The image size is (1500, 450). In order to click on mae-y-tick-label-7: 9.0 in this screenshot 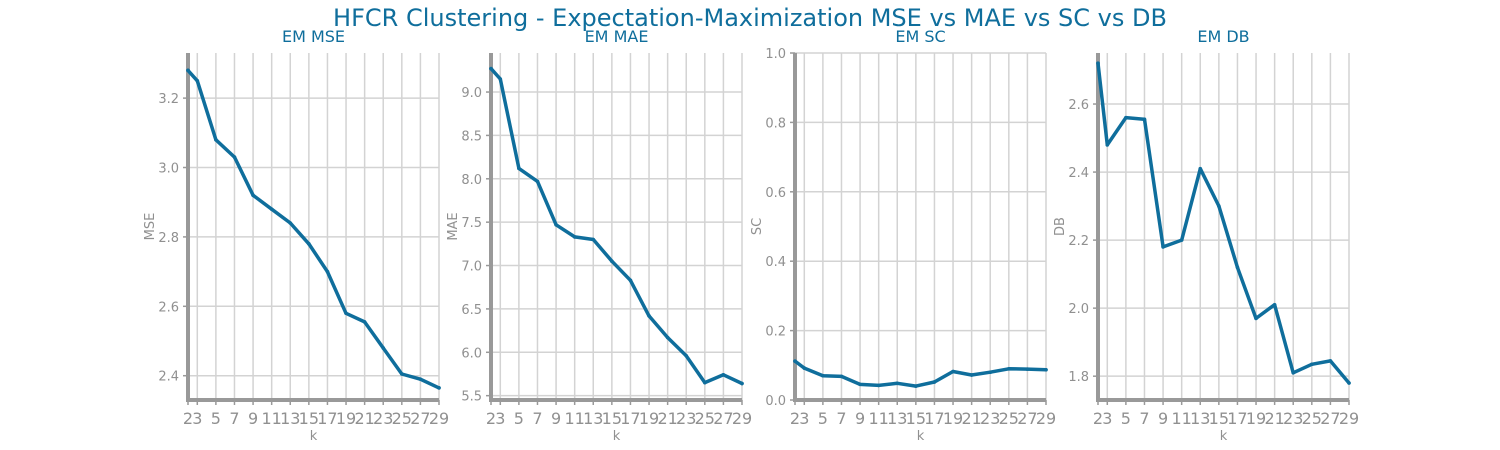, I will do `click(471, 93)`.